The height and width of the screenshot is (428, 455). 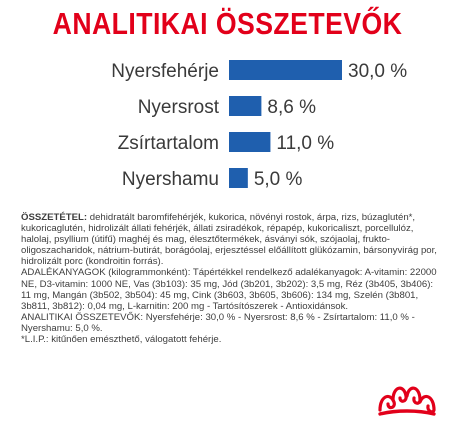 What do you see at coordinates (407, 401) in the screenshot?
I see `royal-canin-crown-logo-icon` at bounding box center [407, 401].